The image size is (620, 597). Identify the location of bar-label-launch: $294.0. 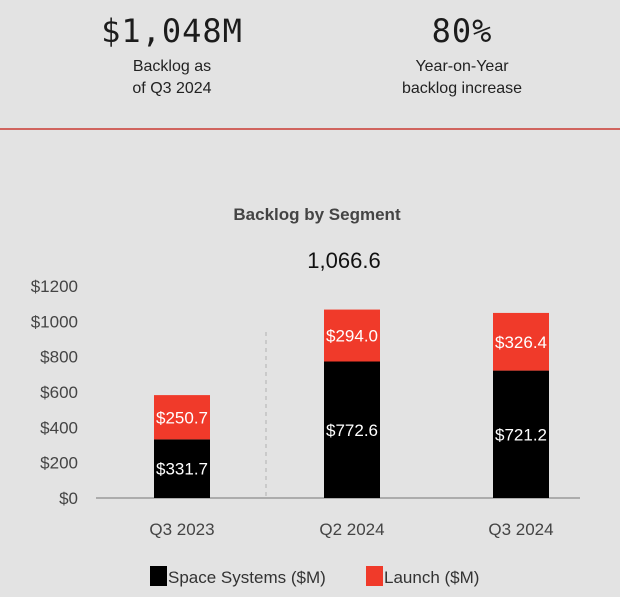
(352, 336).